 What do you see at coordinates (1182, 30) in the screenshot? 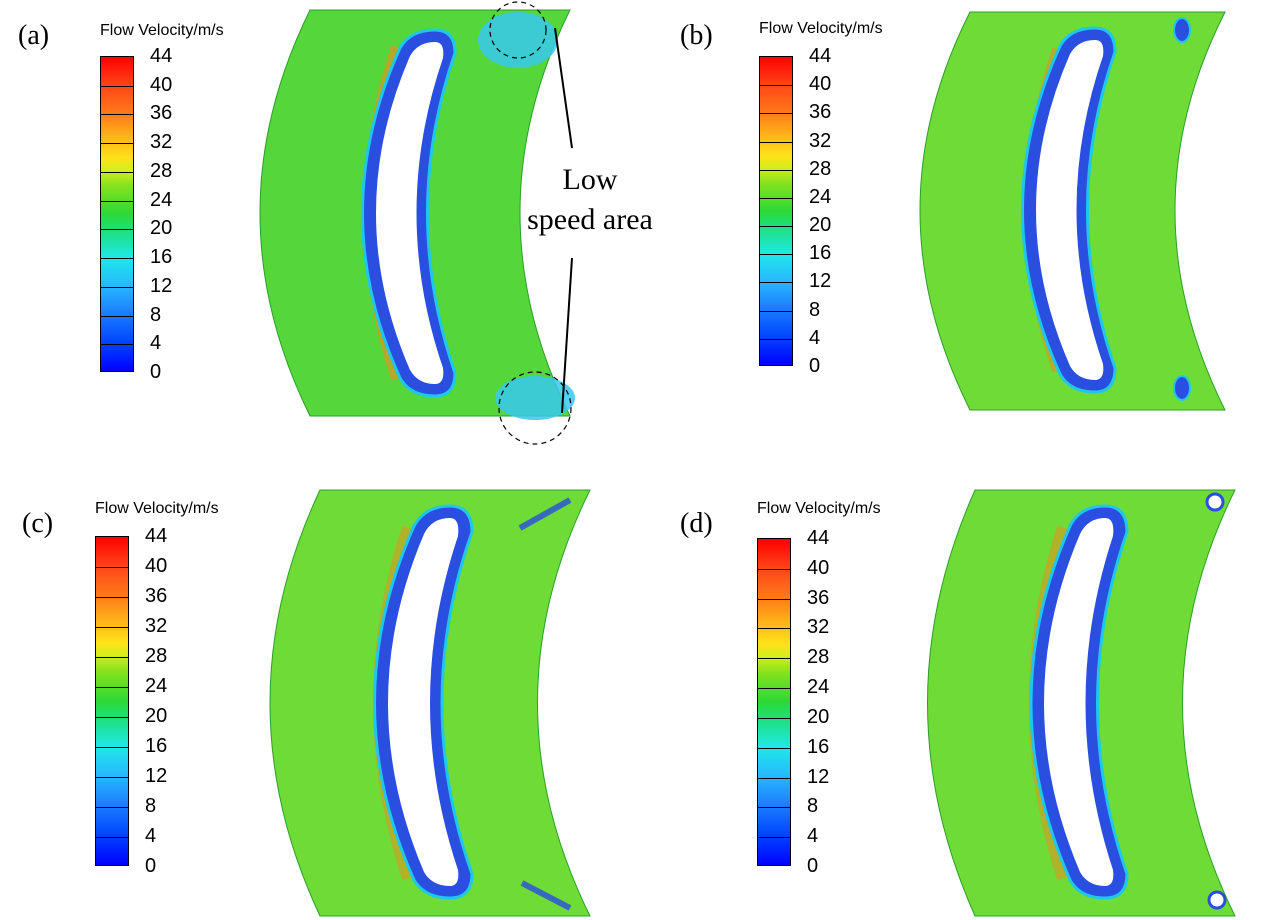
I see `small-vortex-top-b` at bounding box center [1182, 30].